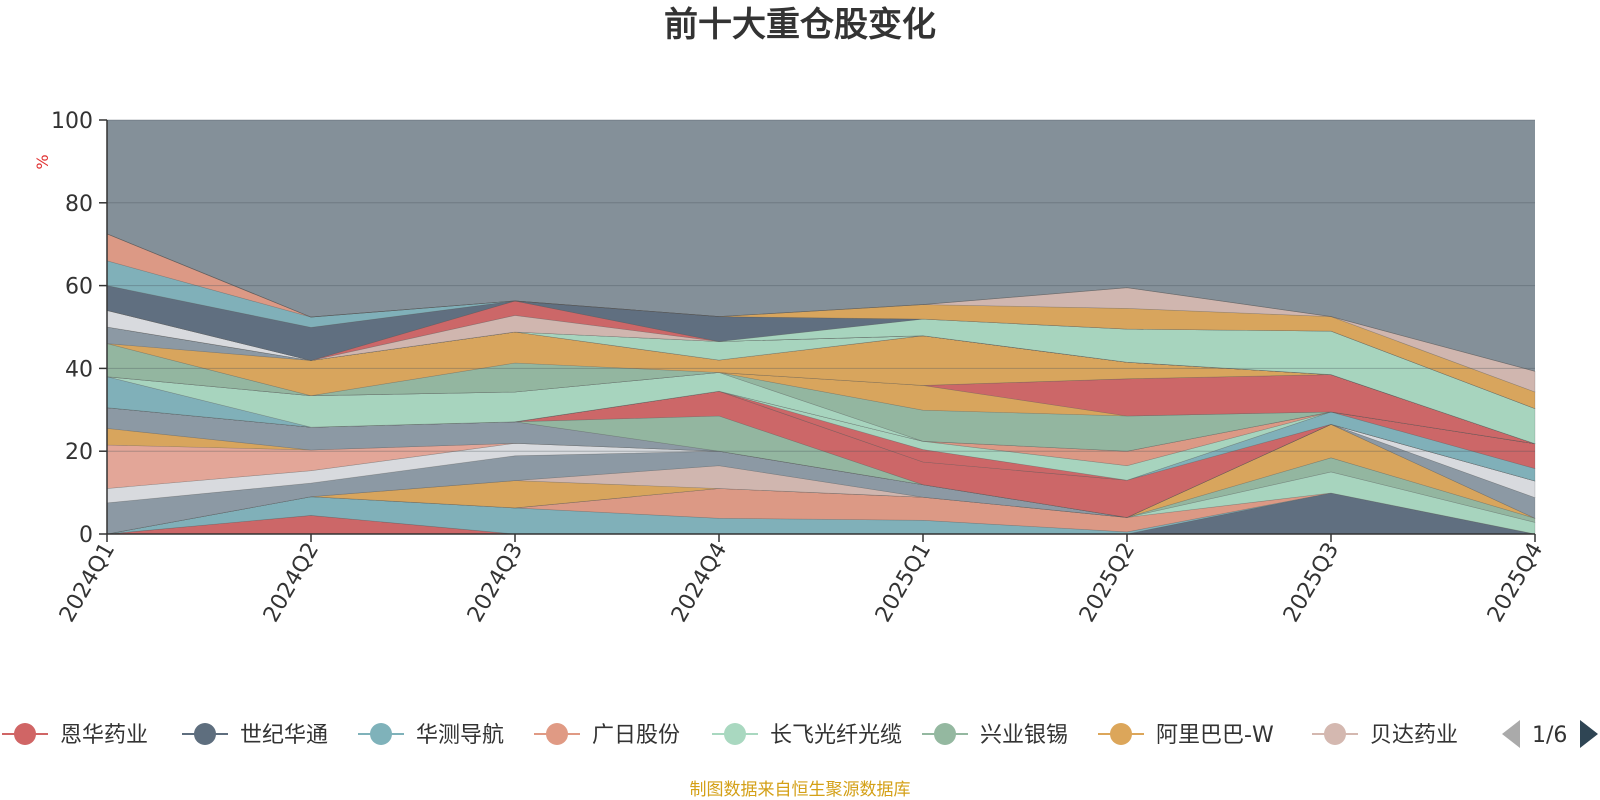 The height and width of the screenshot is (800, 1600). I want to click on x-tick-label-2024Q3: 2024Q3, so click(495, 583).